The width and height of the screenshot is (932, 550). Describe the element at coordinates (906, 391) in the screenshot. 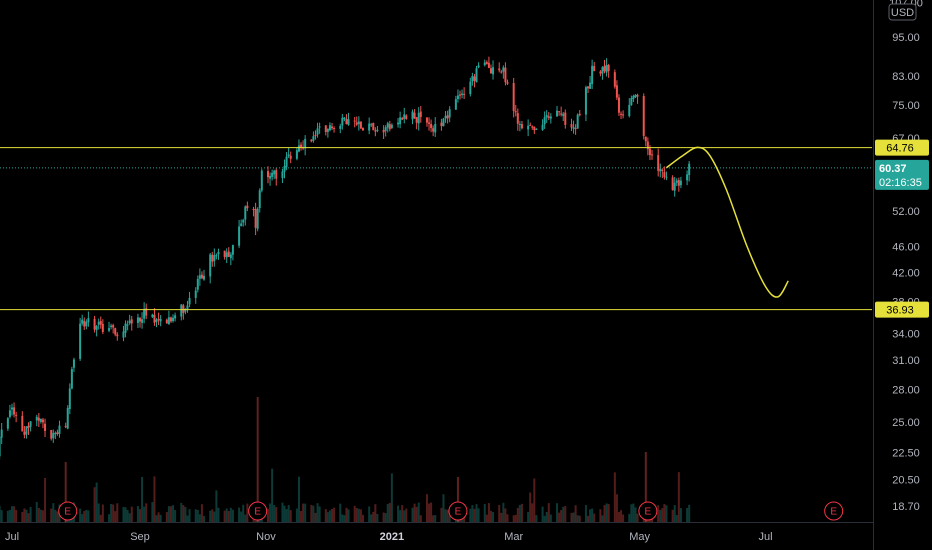

I see `price-axis-label: 28.00` at that location.